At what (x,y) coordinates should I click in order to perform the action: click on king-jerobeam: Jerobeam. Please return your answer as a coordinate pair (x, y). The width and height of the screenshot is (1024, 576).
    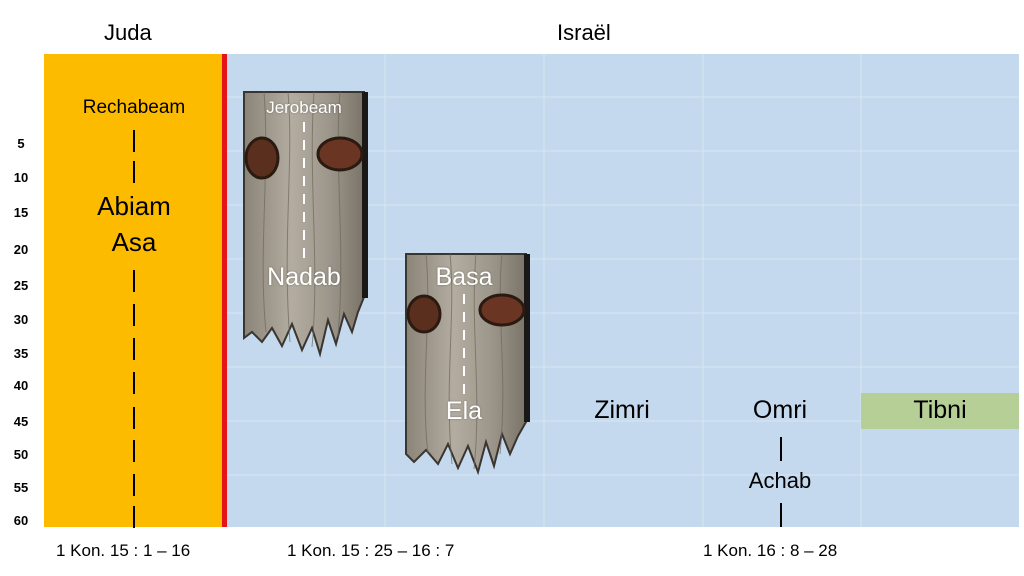
    Looking at the image, I should click on (304, 107).